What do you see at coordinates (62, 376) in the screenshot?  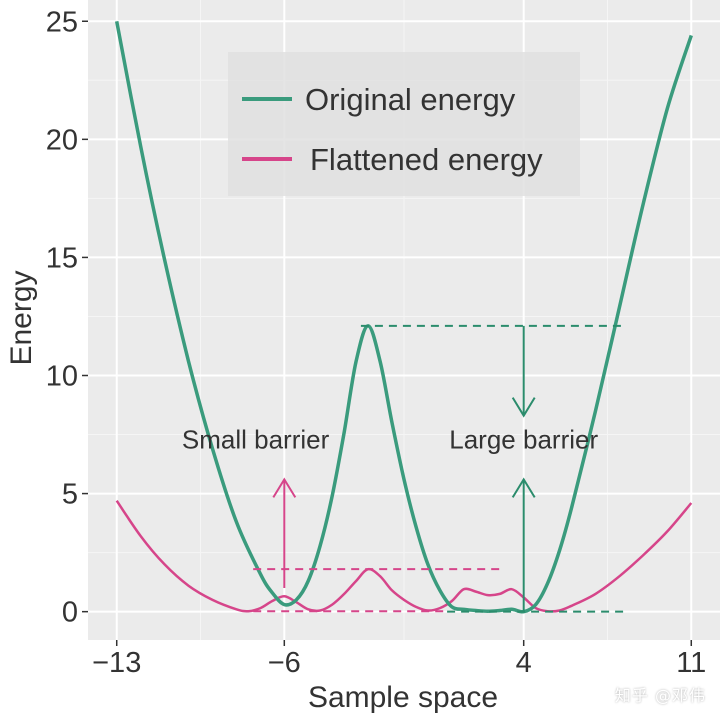 I see `y-tick-label: 10` at bounding box center [62, 376].